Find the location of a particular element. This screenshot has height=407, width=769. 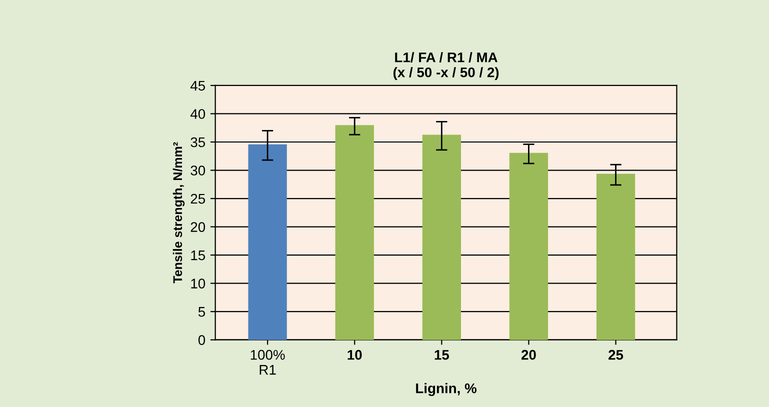

y-tick-label: 10 is located at coordinates (198, 283).